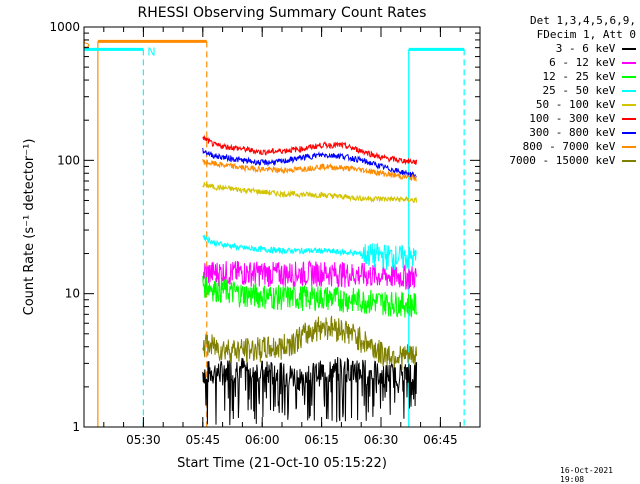 The height and width of the screenshot is (484, 640). I want to click on legend-item-6: 300 - 800 keV, so click(558, 133).